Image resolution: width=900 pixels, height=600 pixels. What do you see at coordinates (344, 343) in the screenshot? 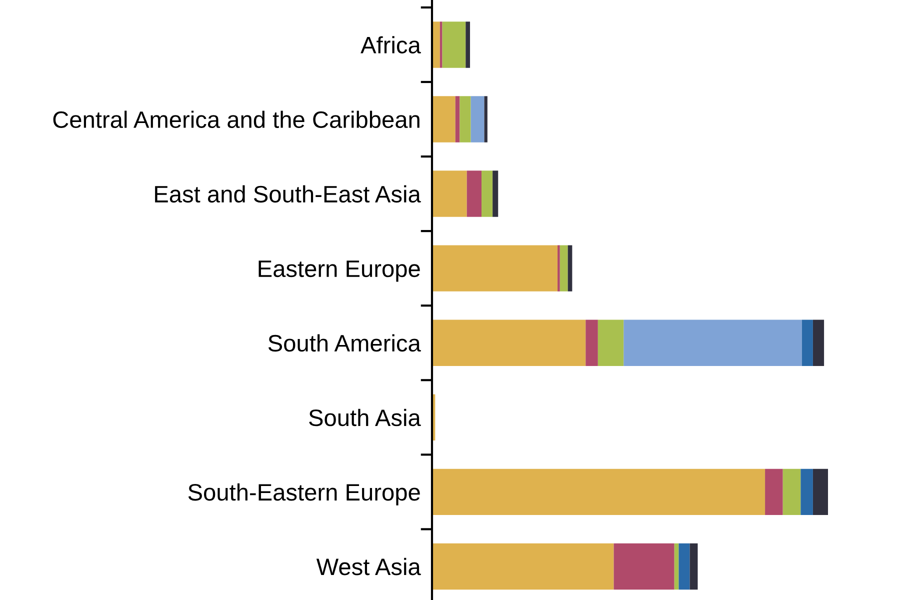
I see `y-tick-label: South America` at bounding box center [344, 343].